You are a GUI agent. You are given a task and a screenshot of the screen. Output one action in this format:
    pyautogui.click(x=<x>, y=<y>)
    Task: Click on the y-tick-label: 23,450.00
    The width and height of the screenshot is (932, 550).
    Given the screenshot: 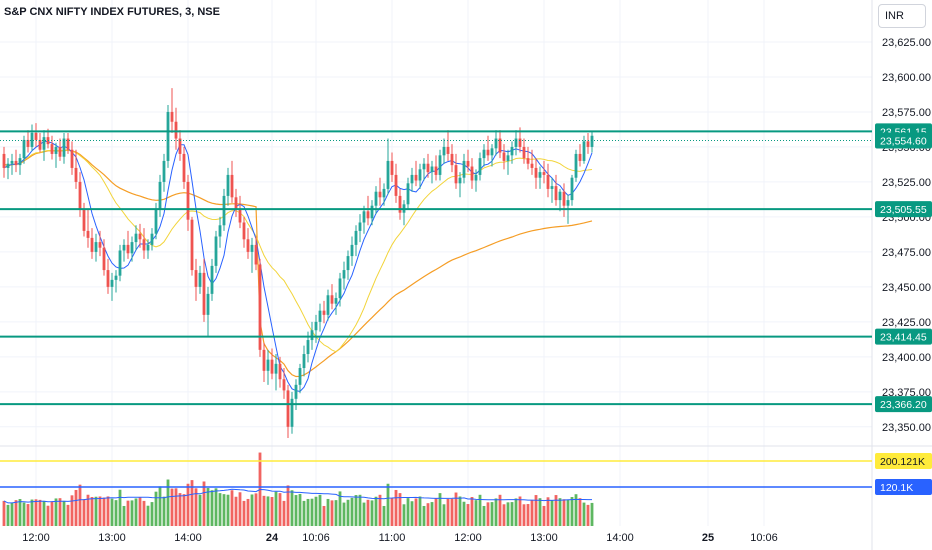 What is the action you would take?
    pyautogui.click(x=906, y=288)
    